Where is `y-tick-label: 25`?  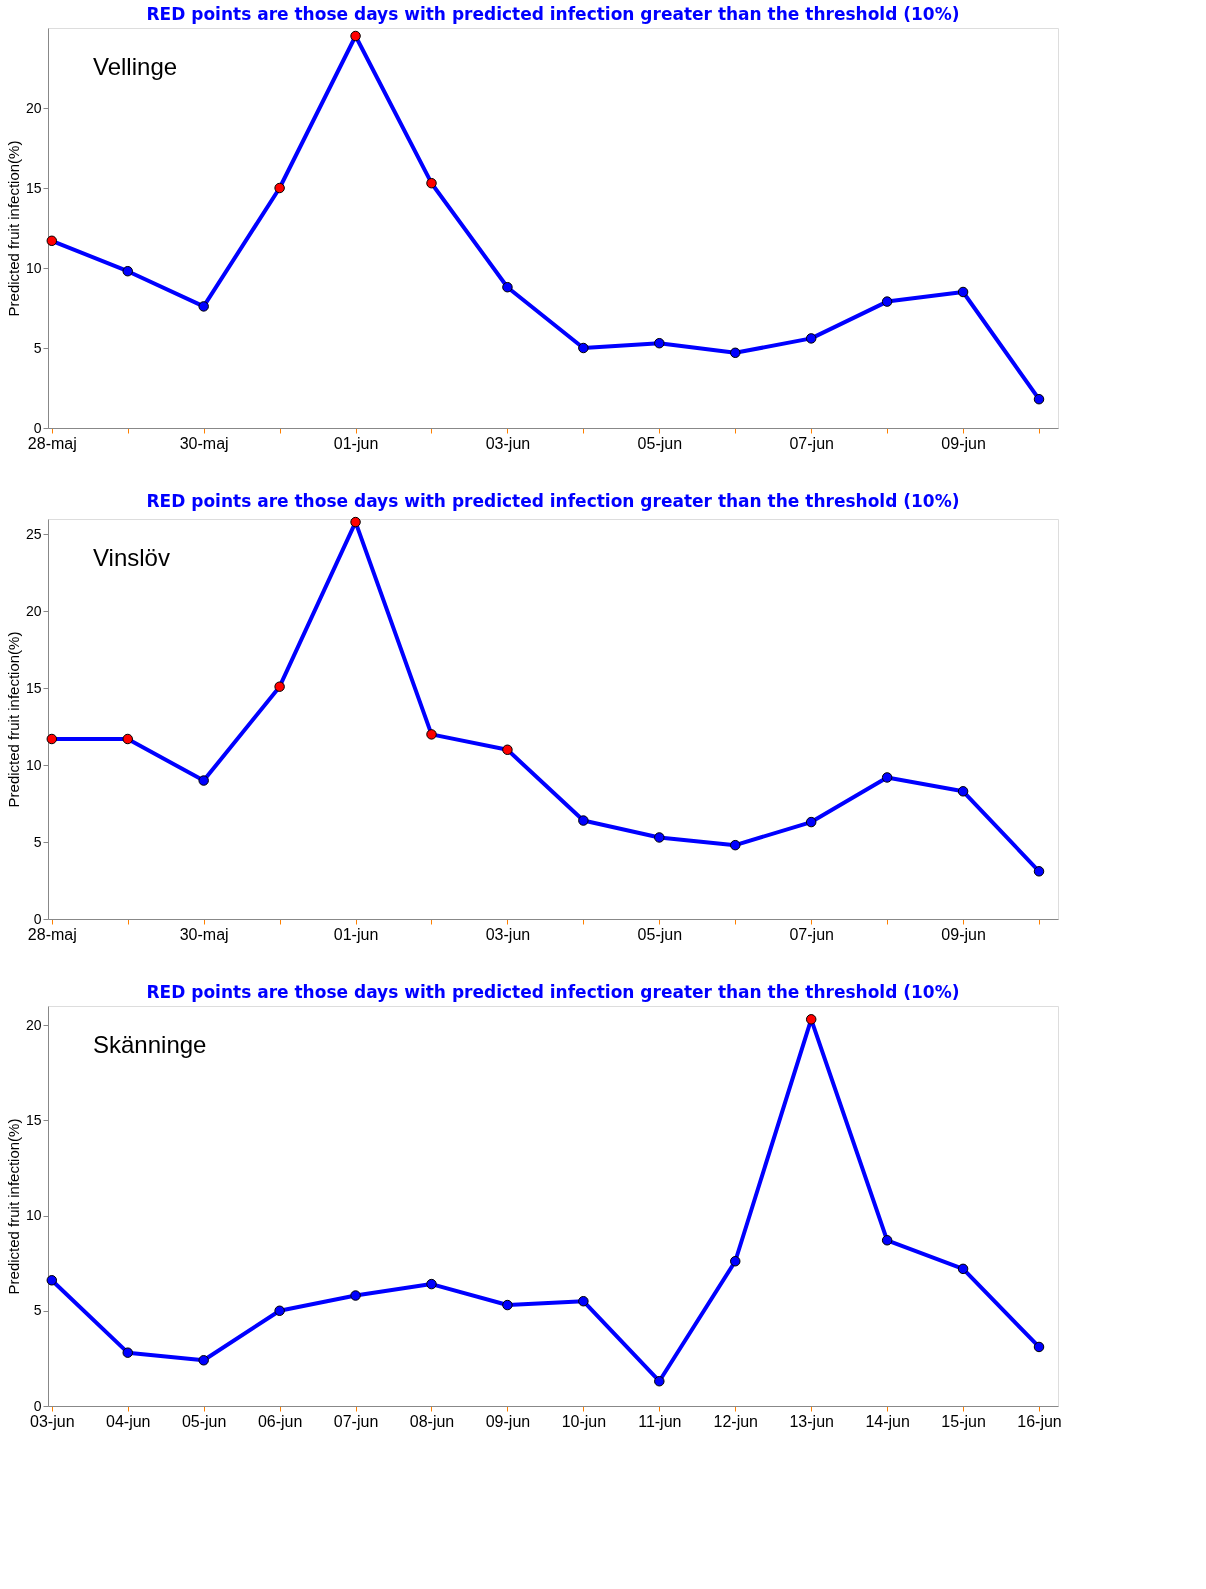
y-tick-label: 25 is located at coordinates (33, 533).